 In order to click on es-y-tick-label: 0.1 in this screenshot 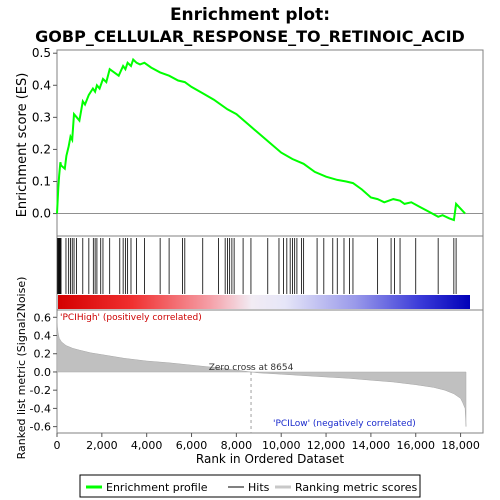, I will do `click(41, 181)`.